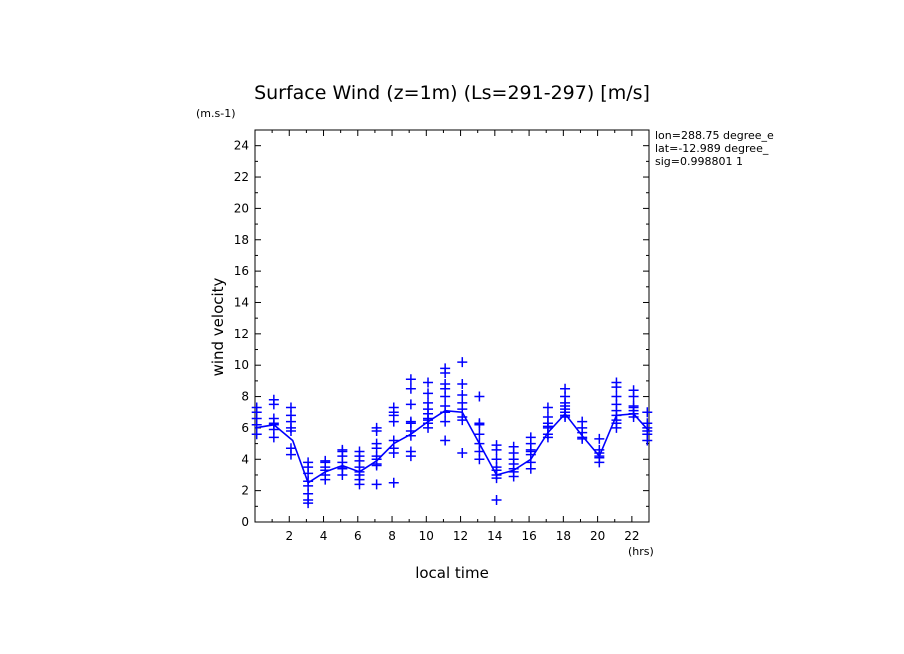  I want to click on y-tick-label: 0, so click(245, 522).